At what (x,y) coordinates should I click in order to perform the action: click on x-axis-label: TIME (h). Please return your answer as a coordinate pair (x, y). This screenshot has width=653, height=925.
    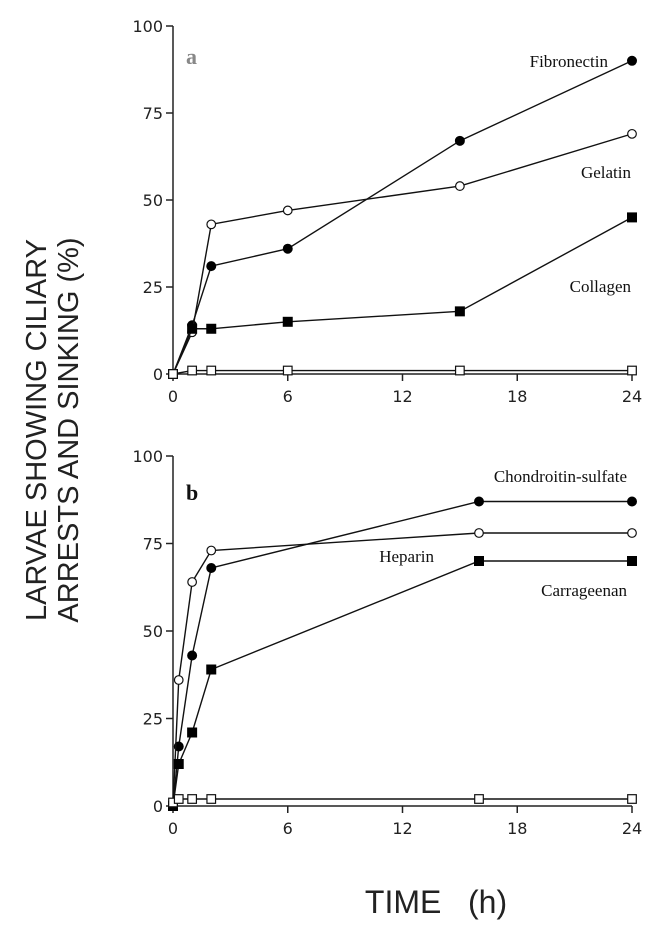
    Looking at the image, I should click on (436, 902).